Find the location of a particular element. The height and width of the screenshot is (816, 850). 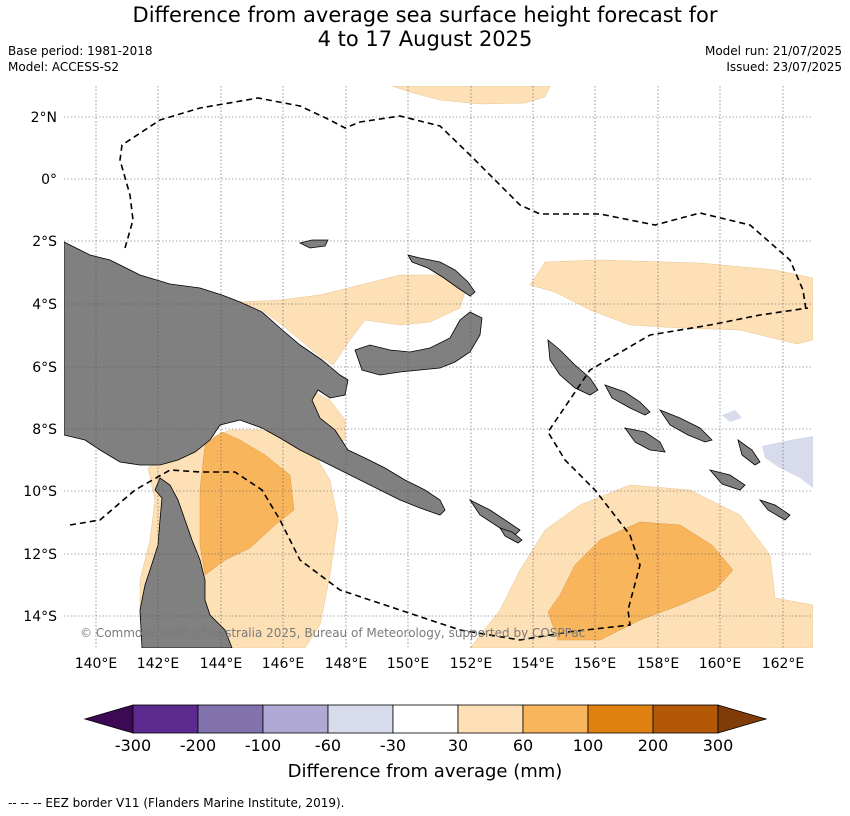

lon-tick: 154°E is located at coordinates (533, 664).